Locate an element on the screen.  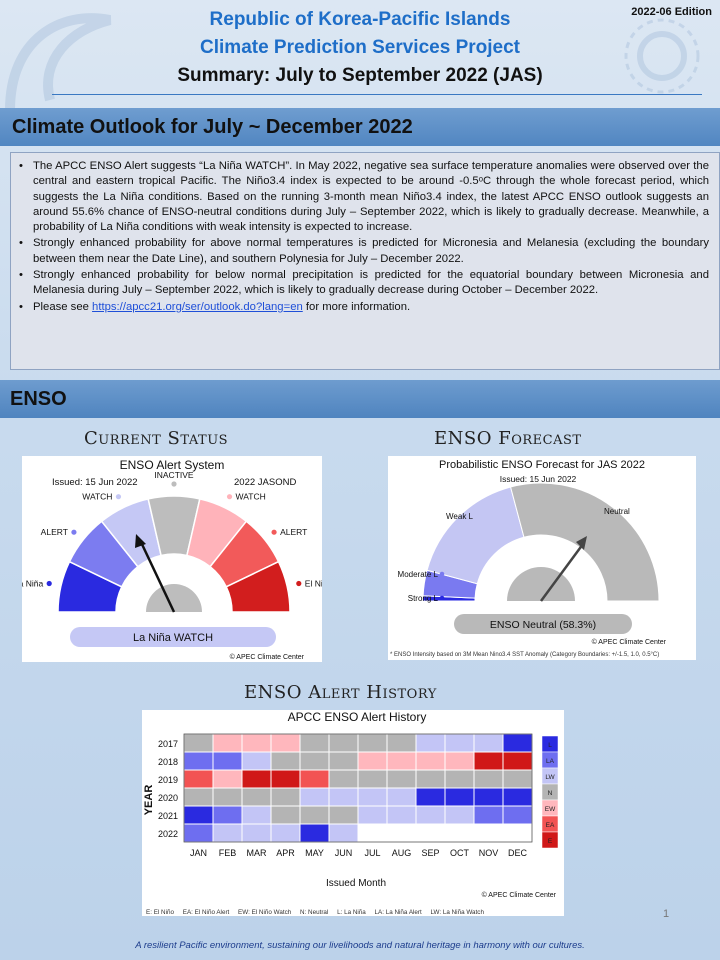
current-status-title: Current Status is located at coordinates (156, 438).